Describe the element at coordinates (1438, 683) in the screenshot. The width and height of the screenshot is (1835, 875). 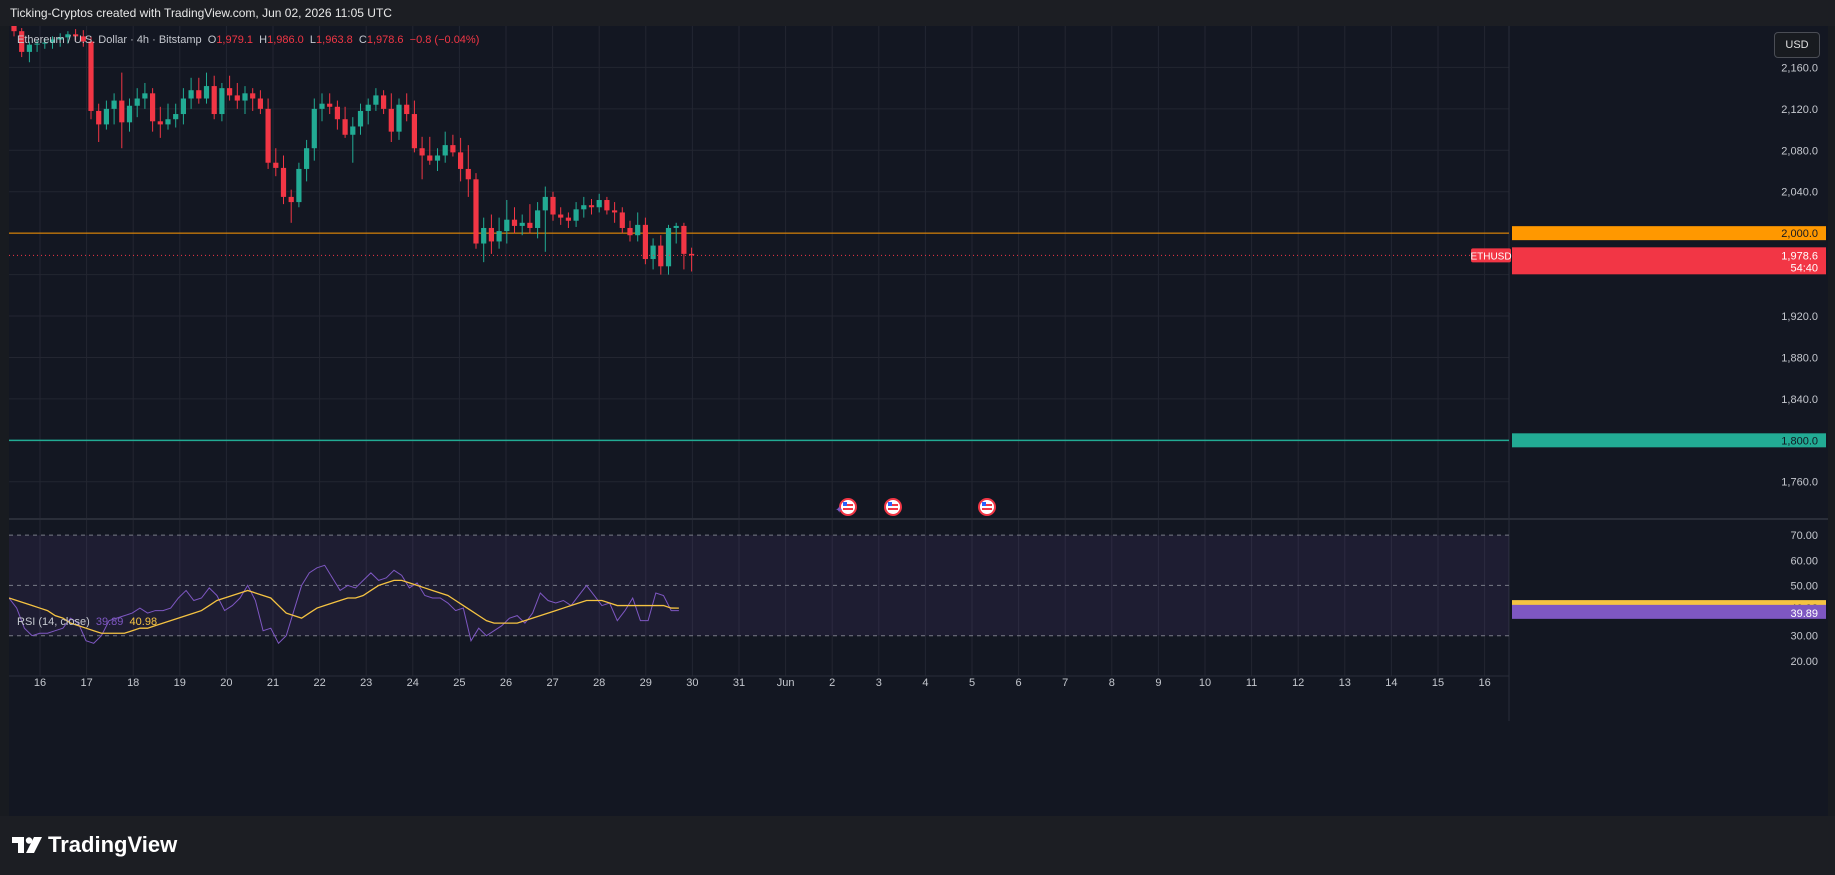
I see `time-axis-tick: 15` at that location.